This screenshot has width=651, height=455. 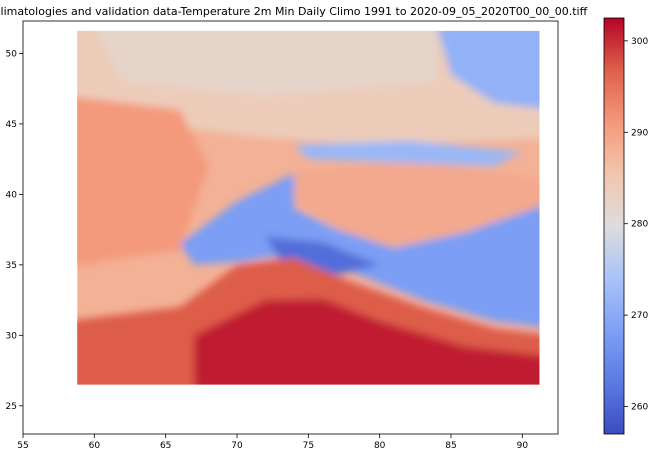 What do you see at coordinates (367, 341) in the screenshot?
I see `region-hot-plains` at bounding box center [367, 341].